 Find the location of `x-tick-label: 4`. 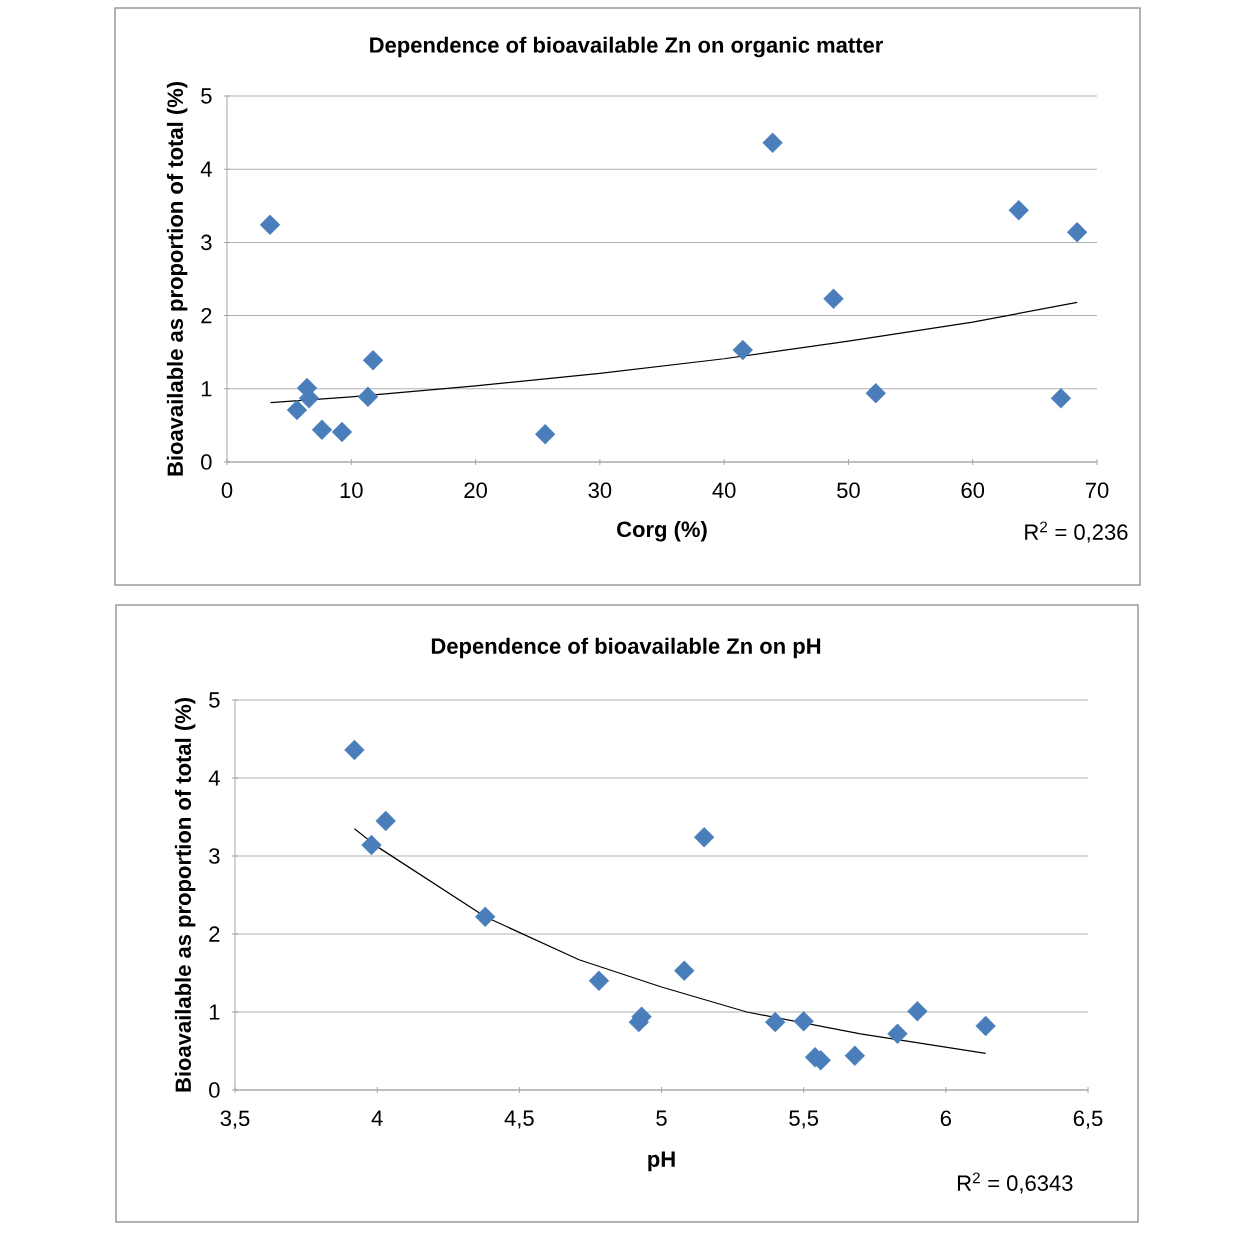

x-tick-label: 4 is located at coordinates (377, 1118).